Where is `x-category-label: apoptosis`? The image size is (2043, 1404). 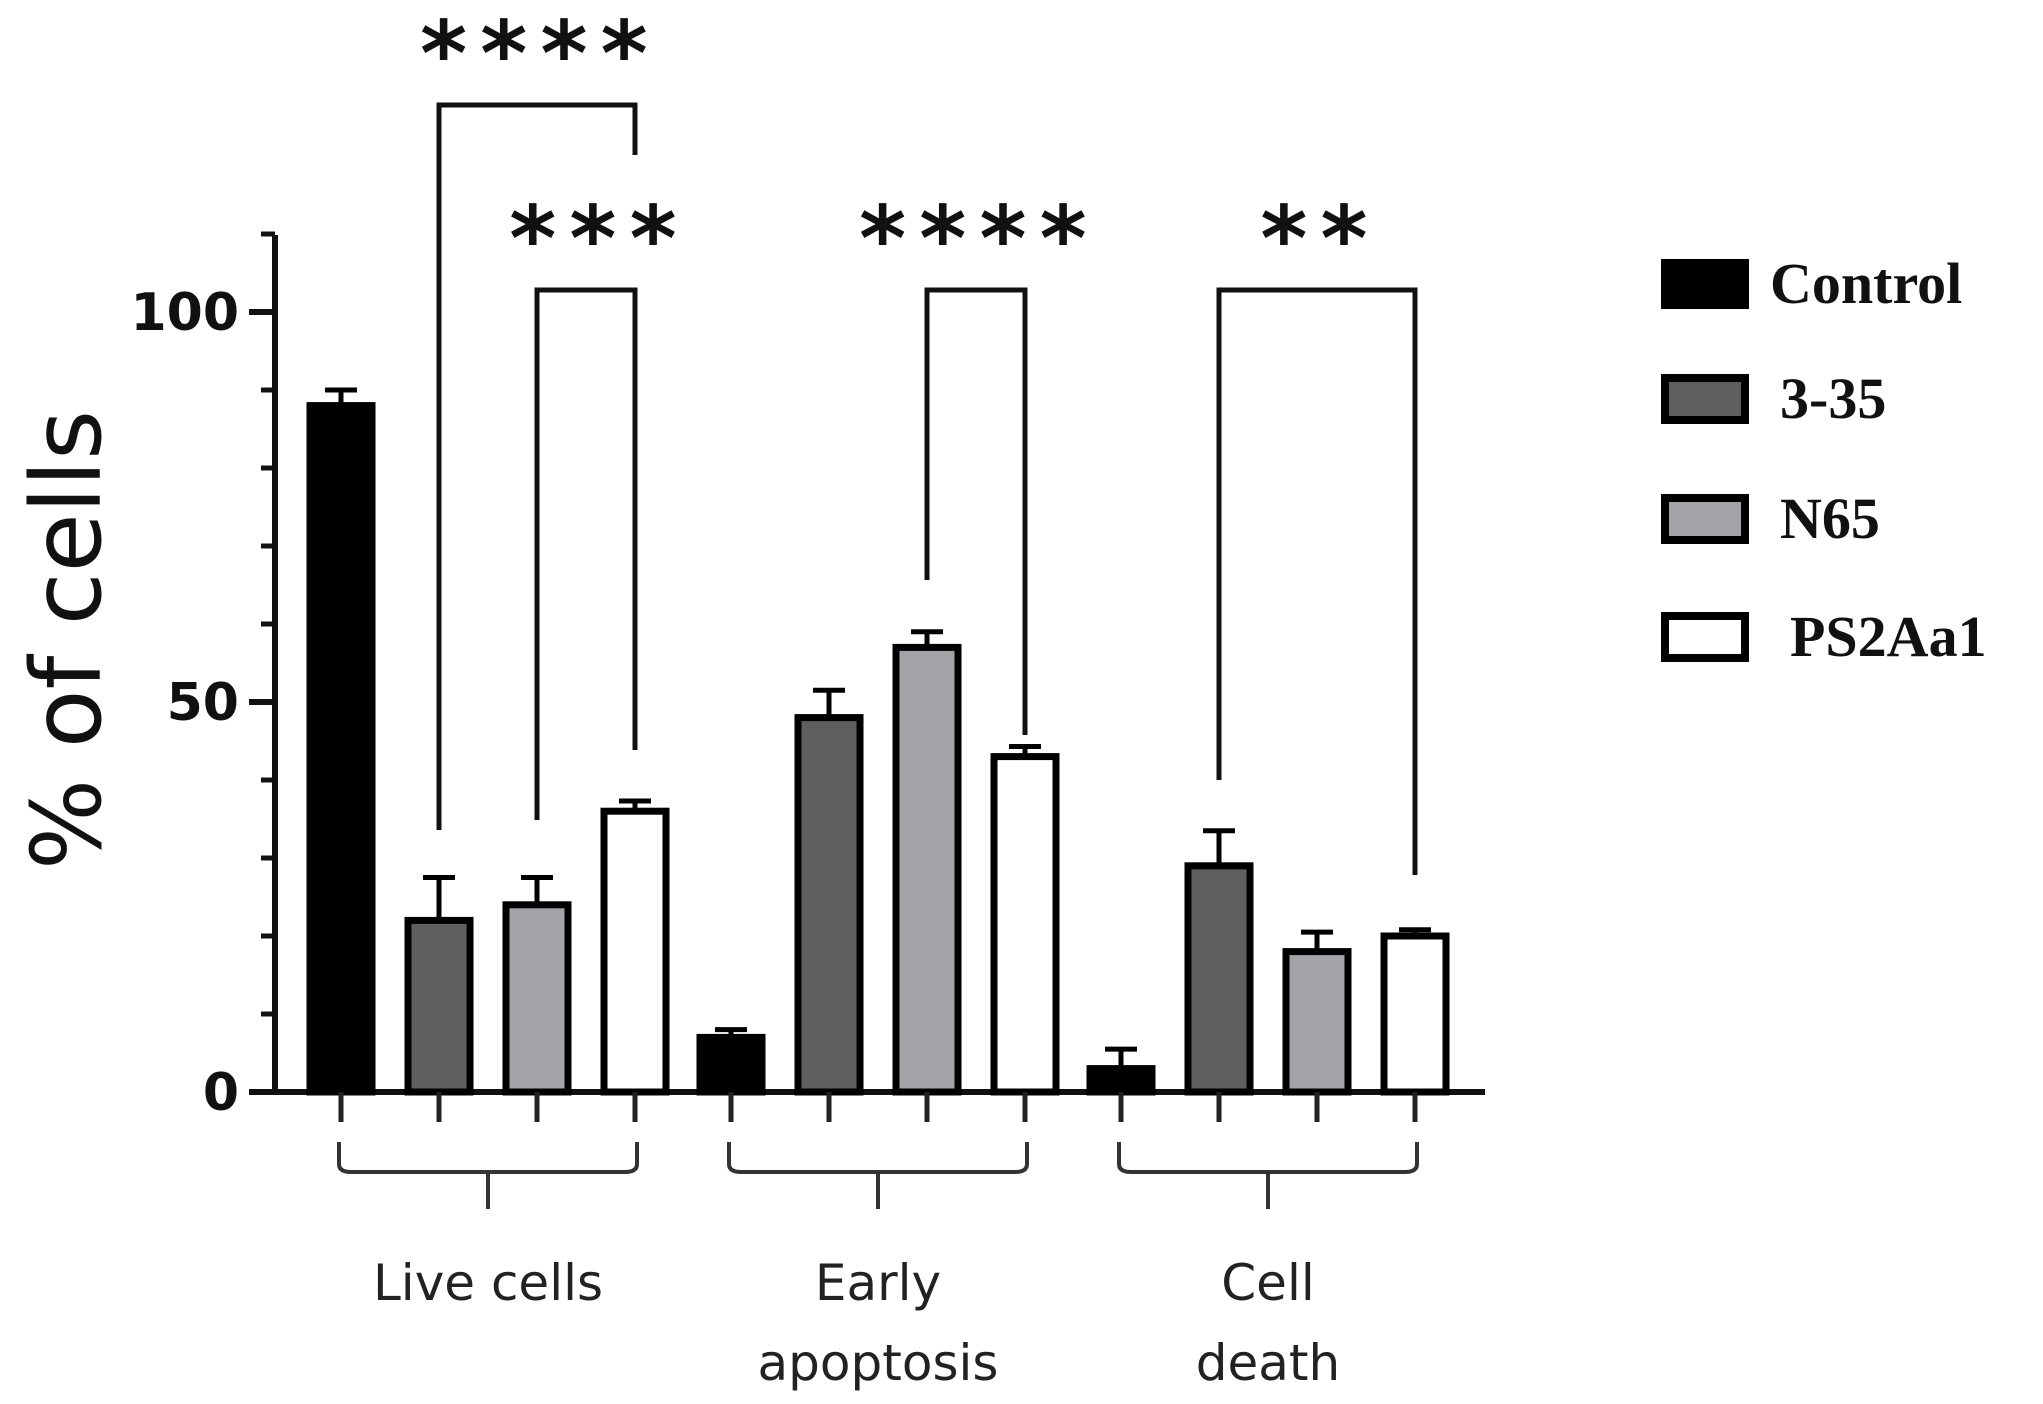
x-category-label: apoptosis is located at coordinates (878, 1363).